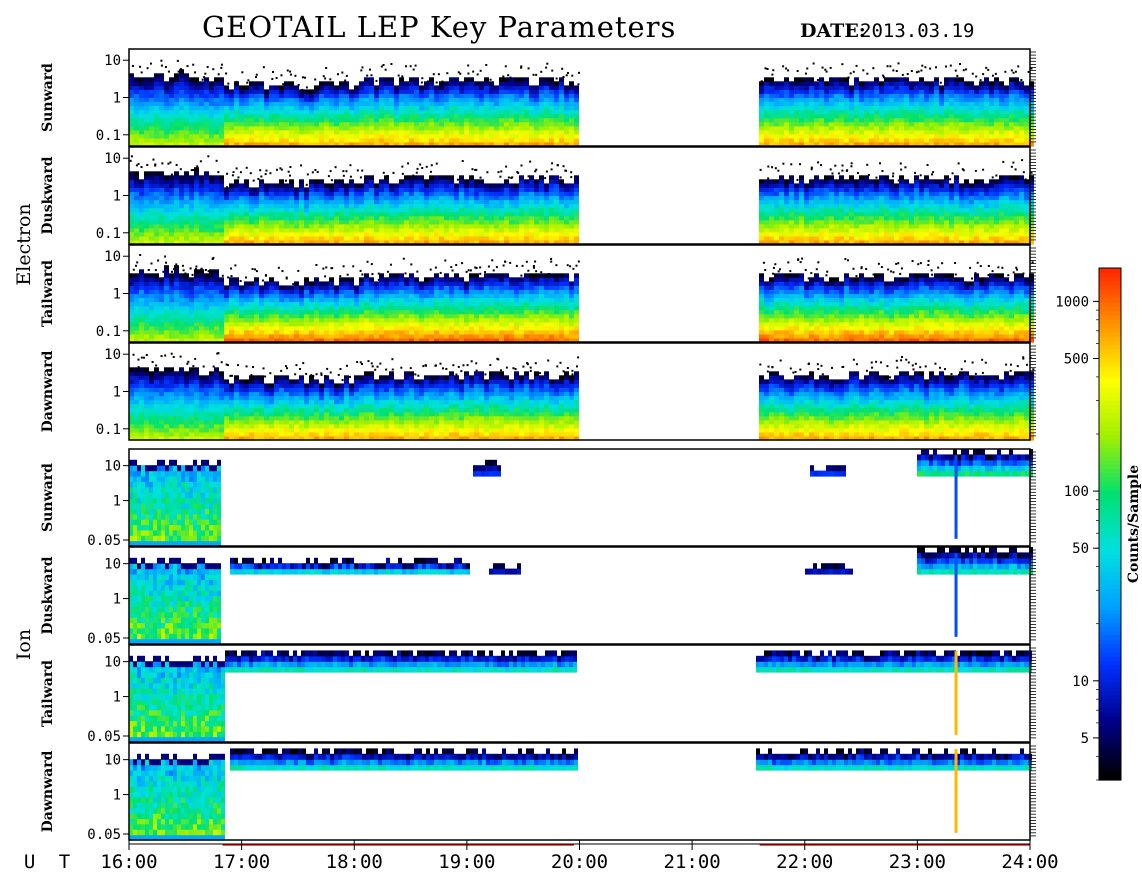 This screenshot has width=1142, height=880. Describe the element at coordinates (48, 97) in the screenshot. I see `panel-label-electron-sunward: Sunward` at that location.